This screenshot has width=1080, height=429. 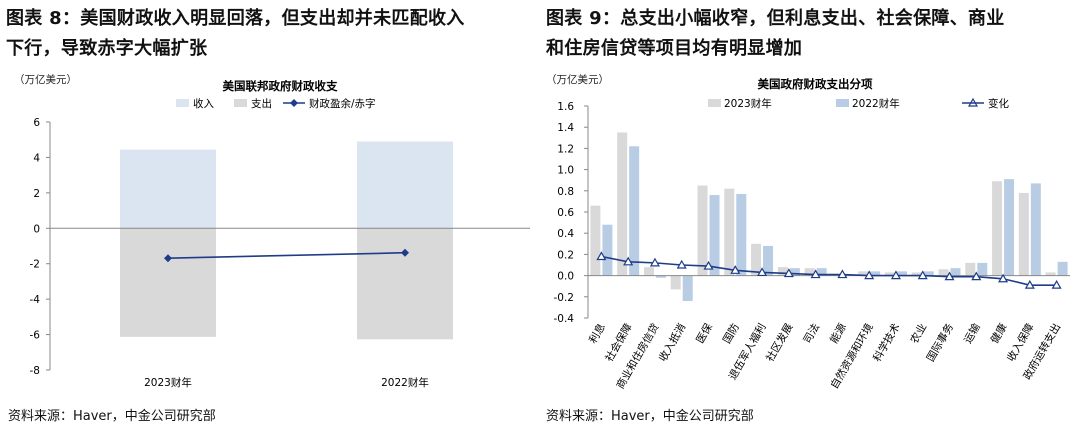 I want to click on figure-8-source: 资料来源：Haver，中金公司研究部, so click(x=112, y=416).